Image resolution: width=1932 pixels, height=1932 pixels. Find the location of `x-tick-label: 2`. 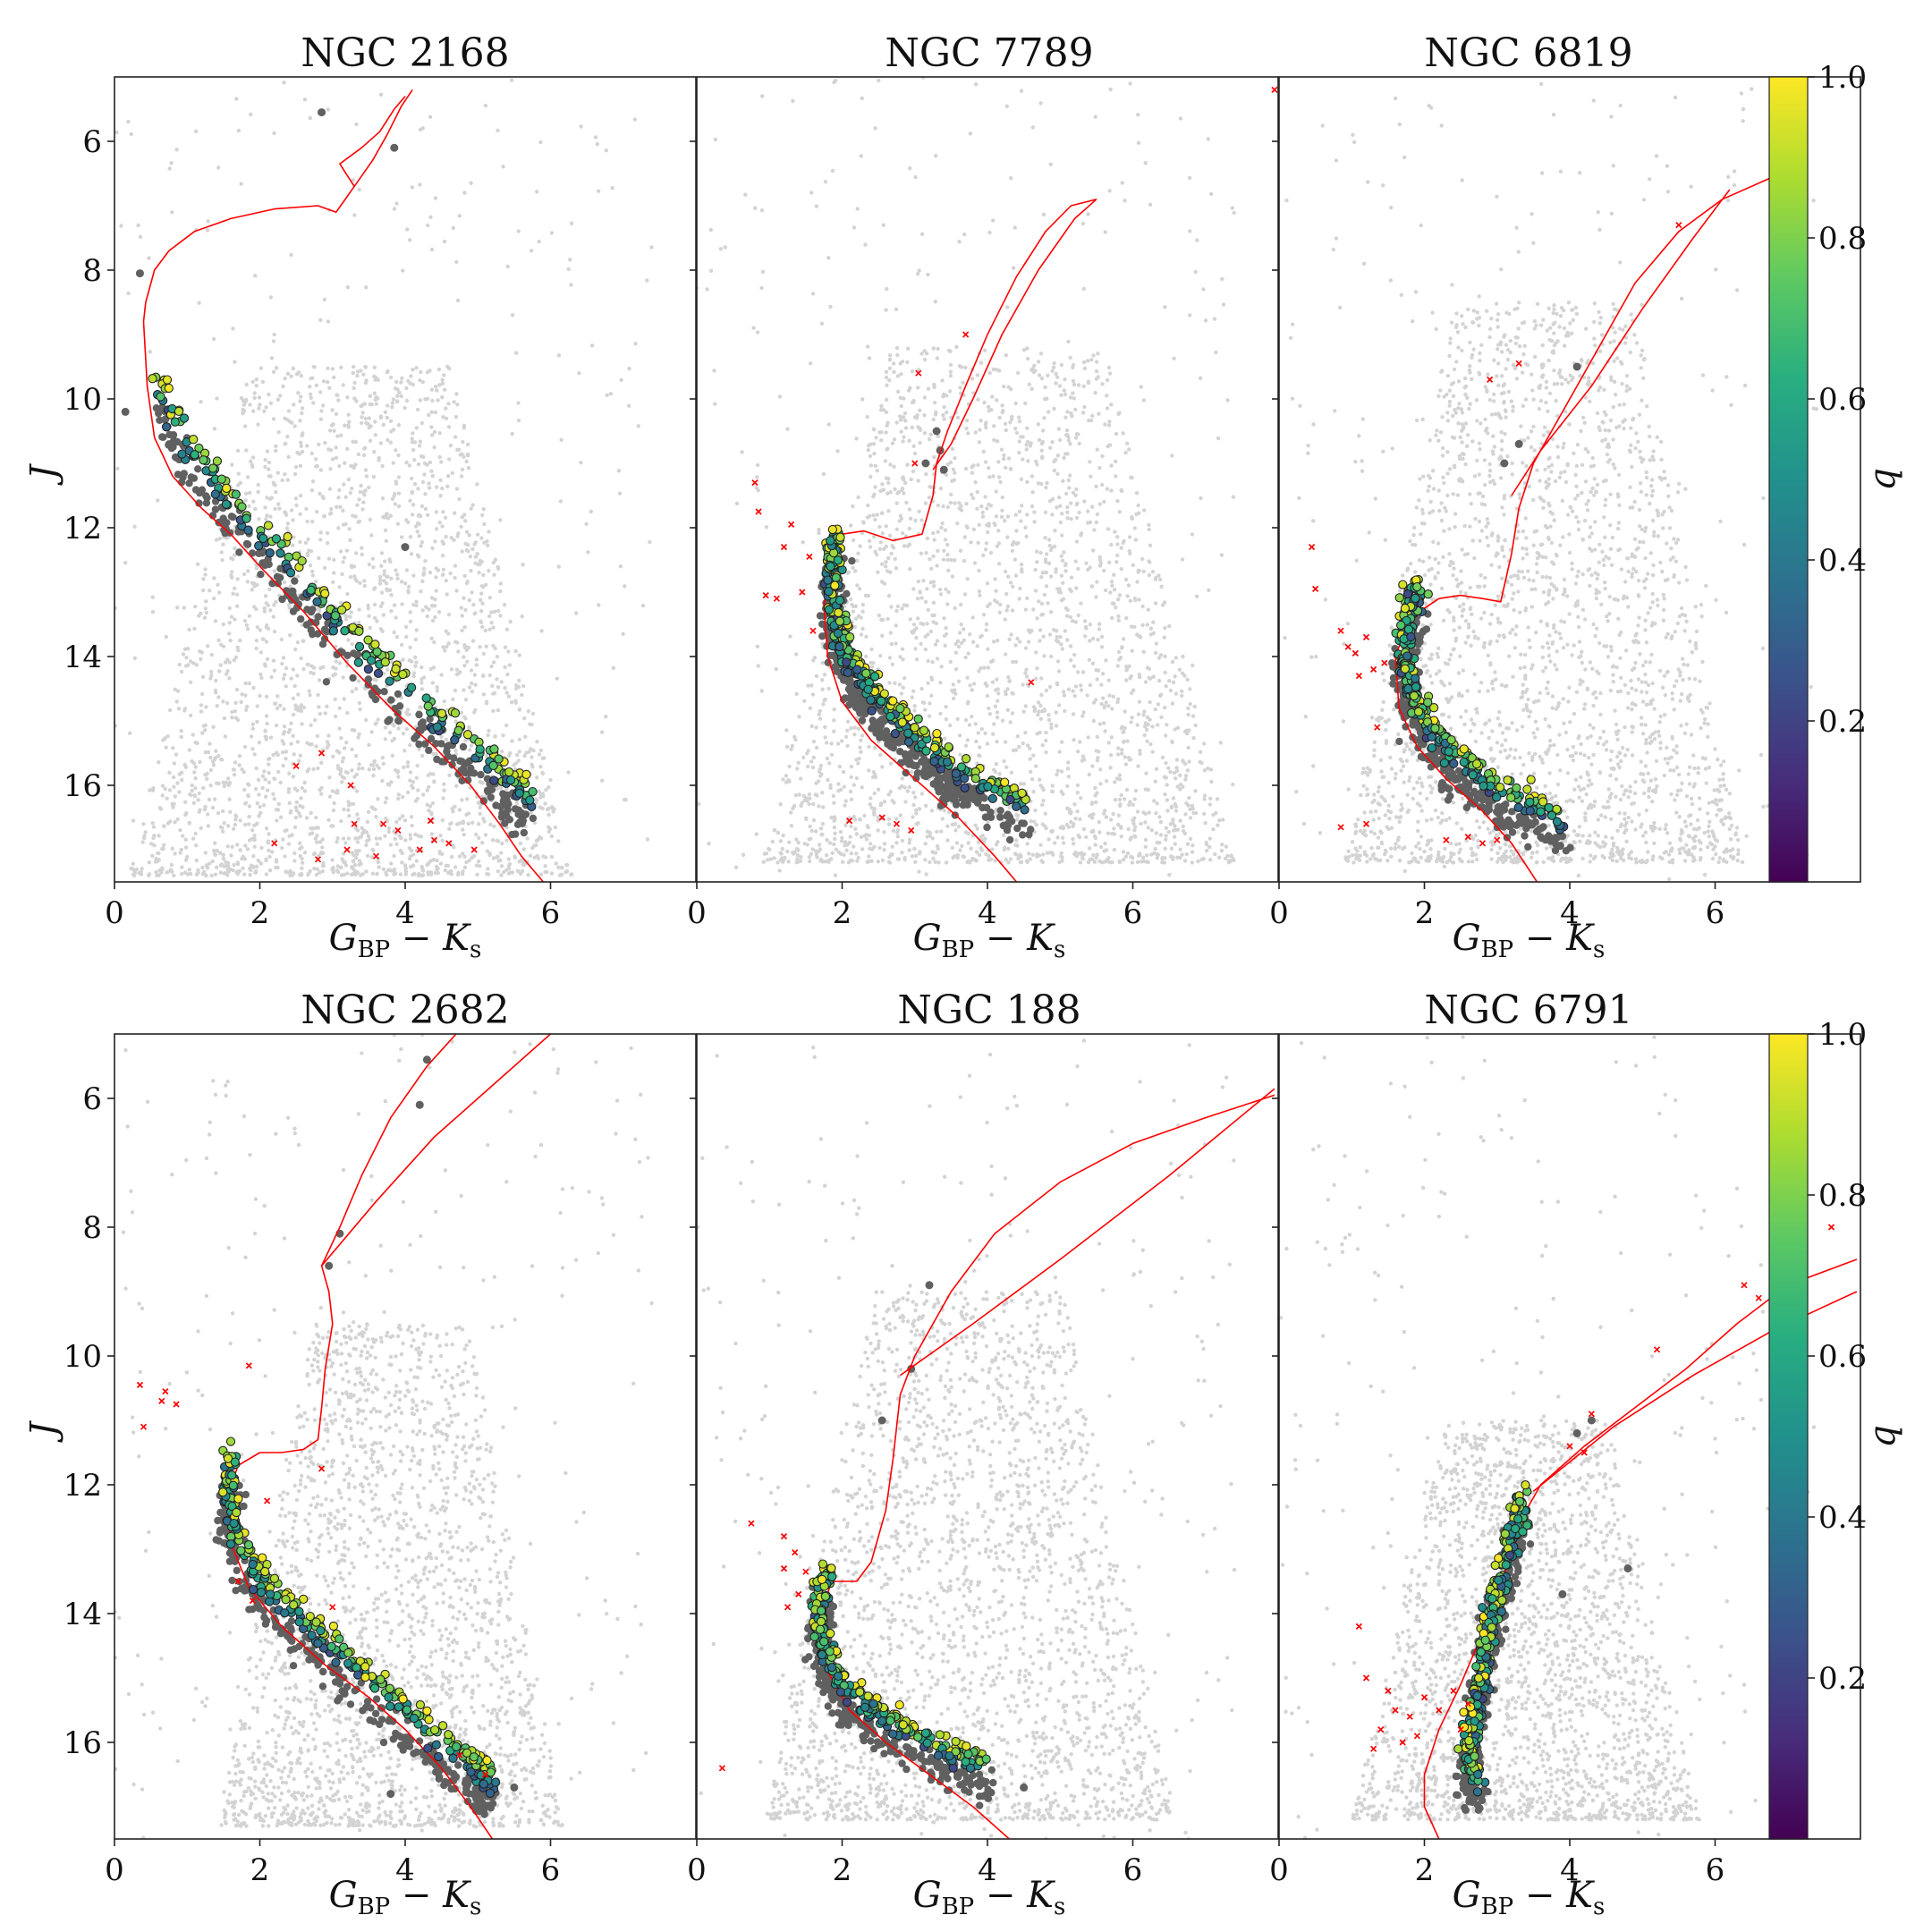

x-tick-label: 2 is located at coordinates (260, 913).